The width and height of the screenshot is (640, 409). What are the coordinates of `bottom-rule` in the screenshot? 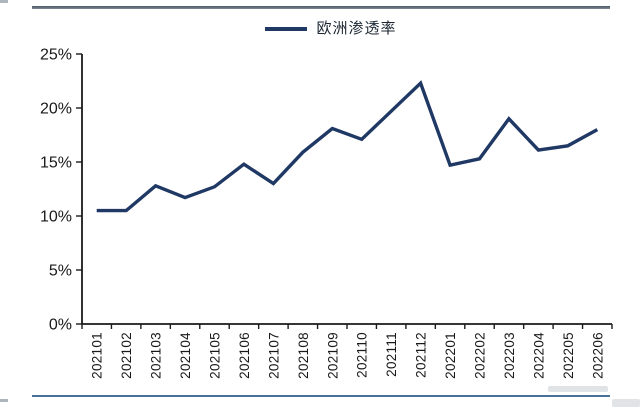 It's located at (321, 396).